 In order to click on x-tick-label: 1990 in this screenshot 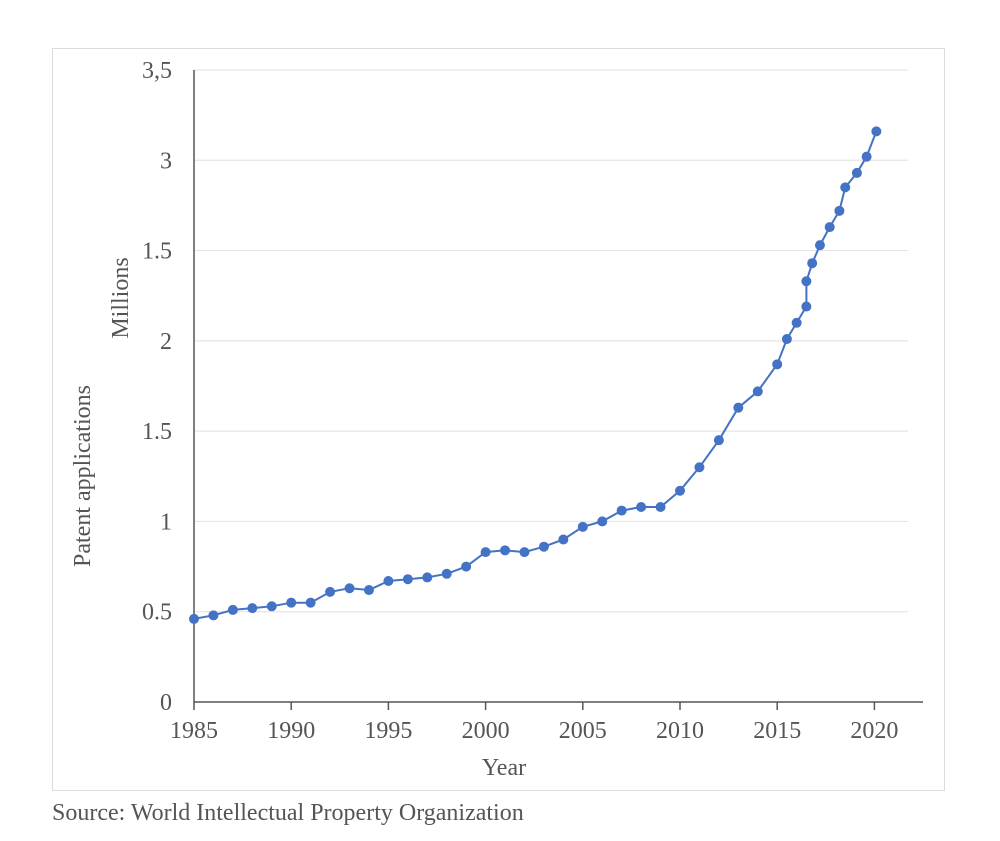, I will do `click(291, 731)`.